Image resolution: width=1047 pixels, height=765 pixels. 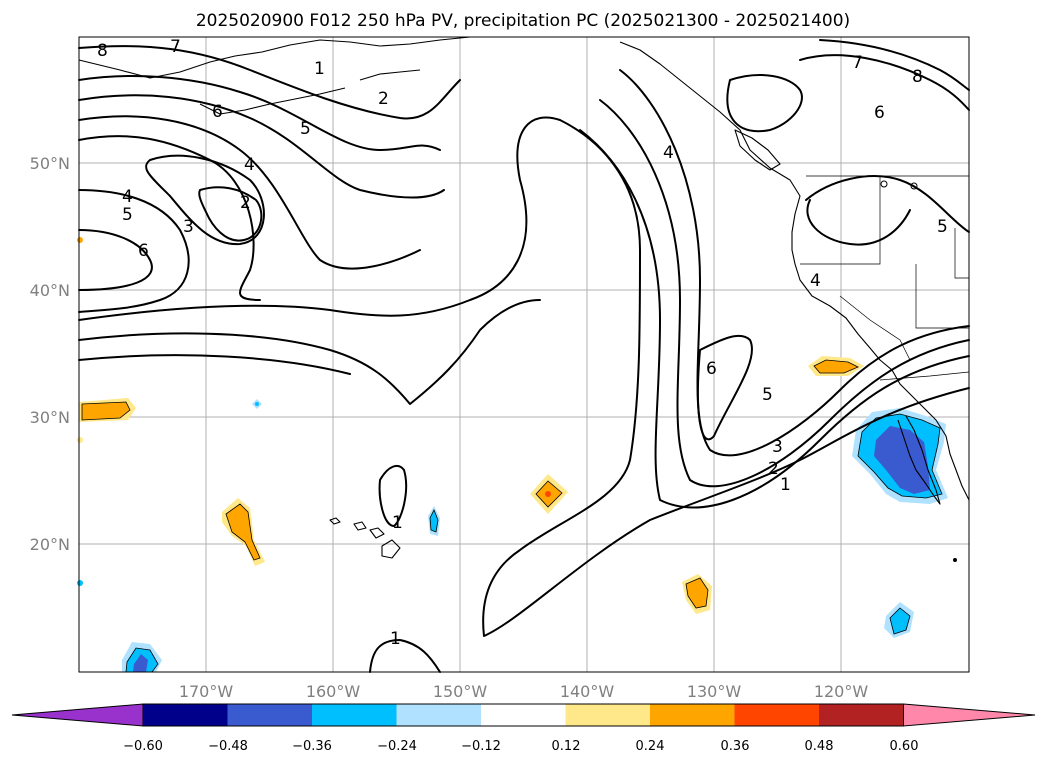 What do you see at coordinates (524, 691) in the screenshot?
I see `longitude-labels: 170°W 160°W 150°W 140°W 130°W 120°W` at bounding box center [524, 691].